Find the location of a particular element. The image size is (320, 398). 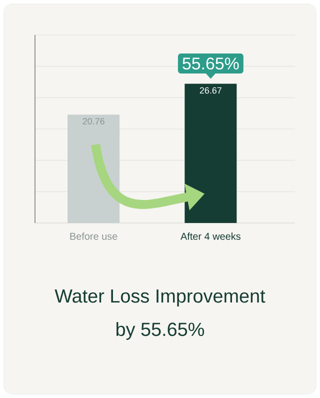

data-label: 26.67 is located at coordinates (211, 90).